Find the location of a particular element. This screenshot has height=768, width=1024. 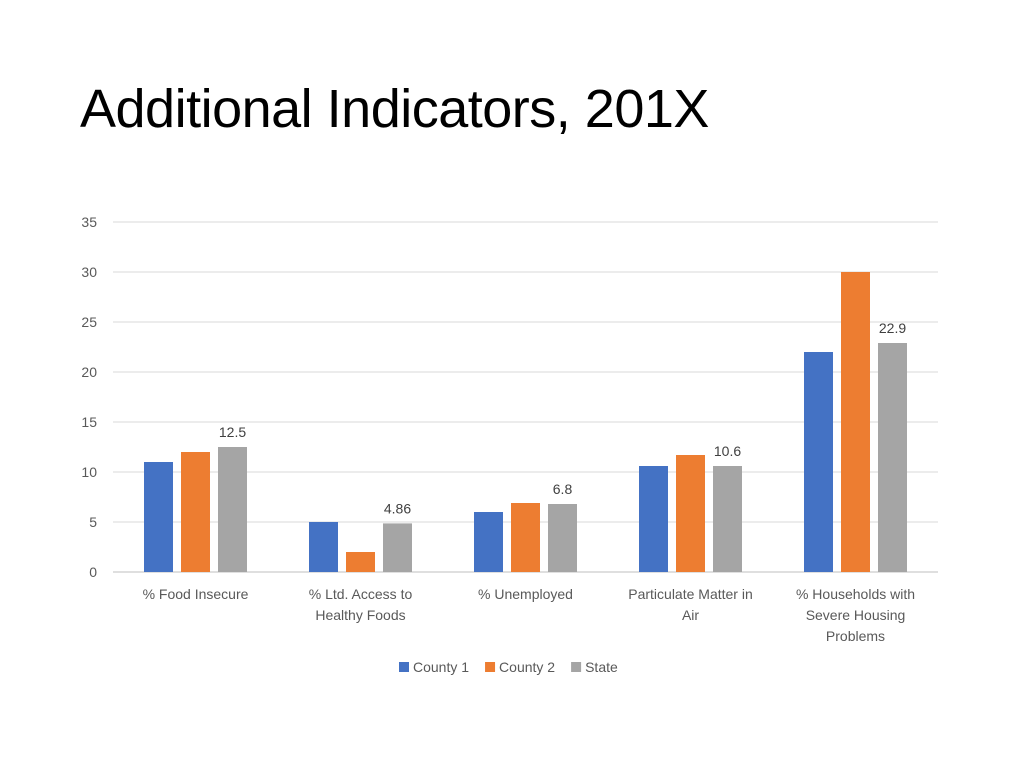

slide-title: Additional Indicators, 201X is located at coordinates (394, 109).